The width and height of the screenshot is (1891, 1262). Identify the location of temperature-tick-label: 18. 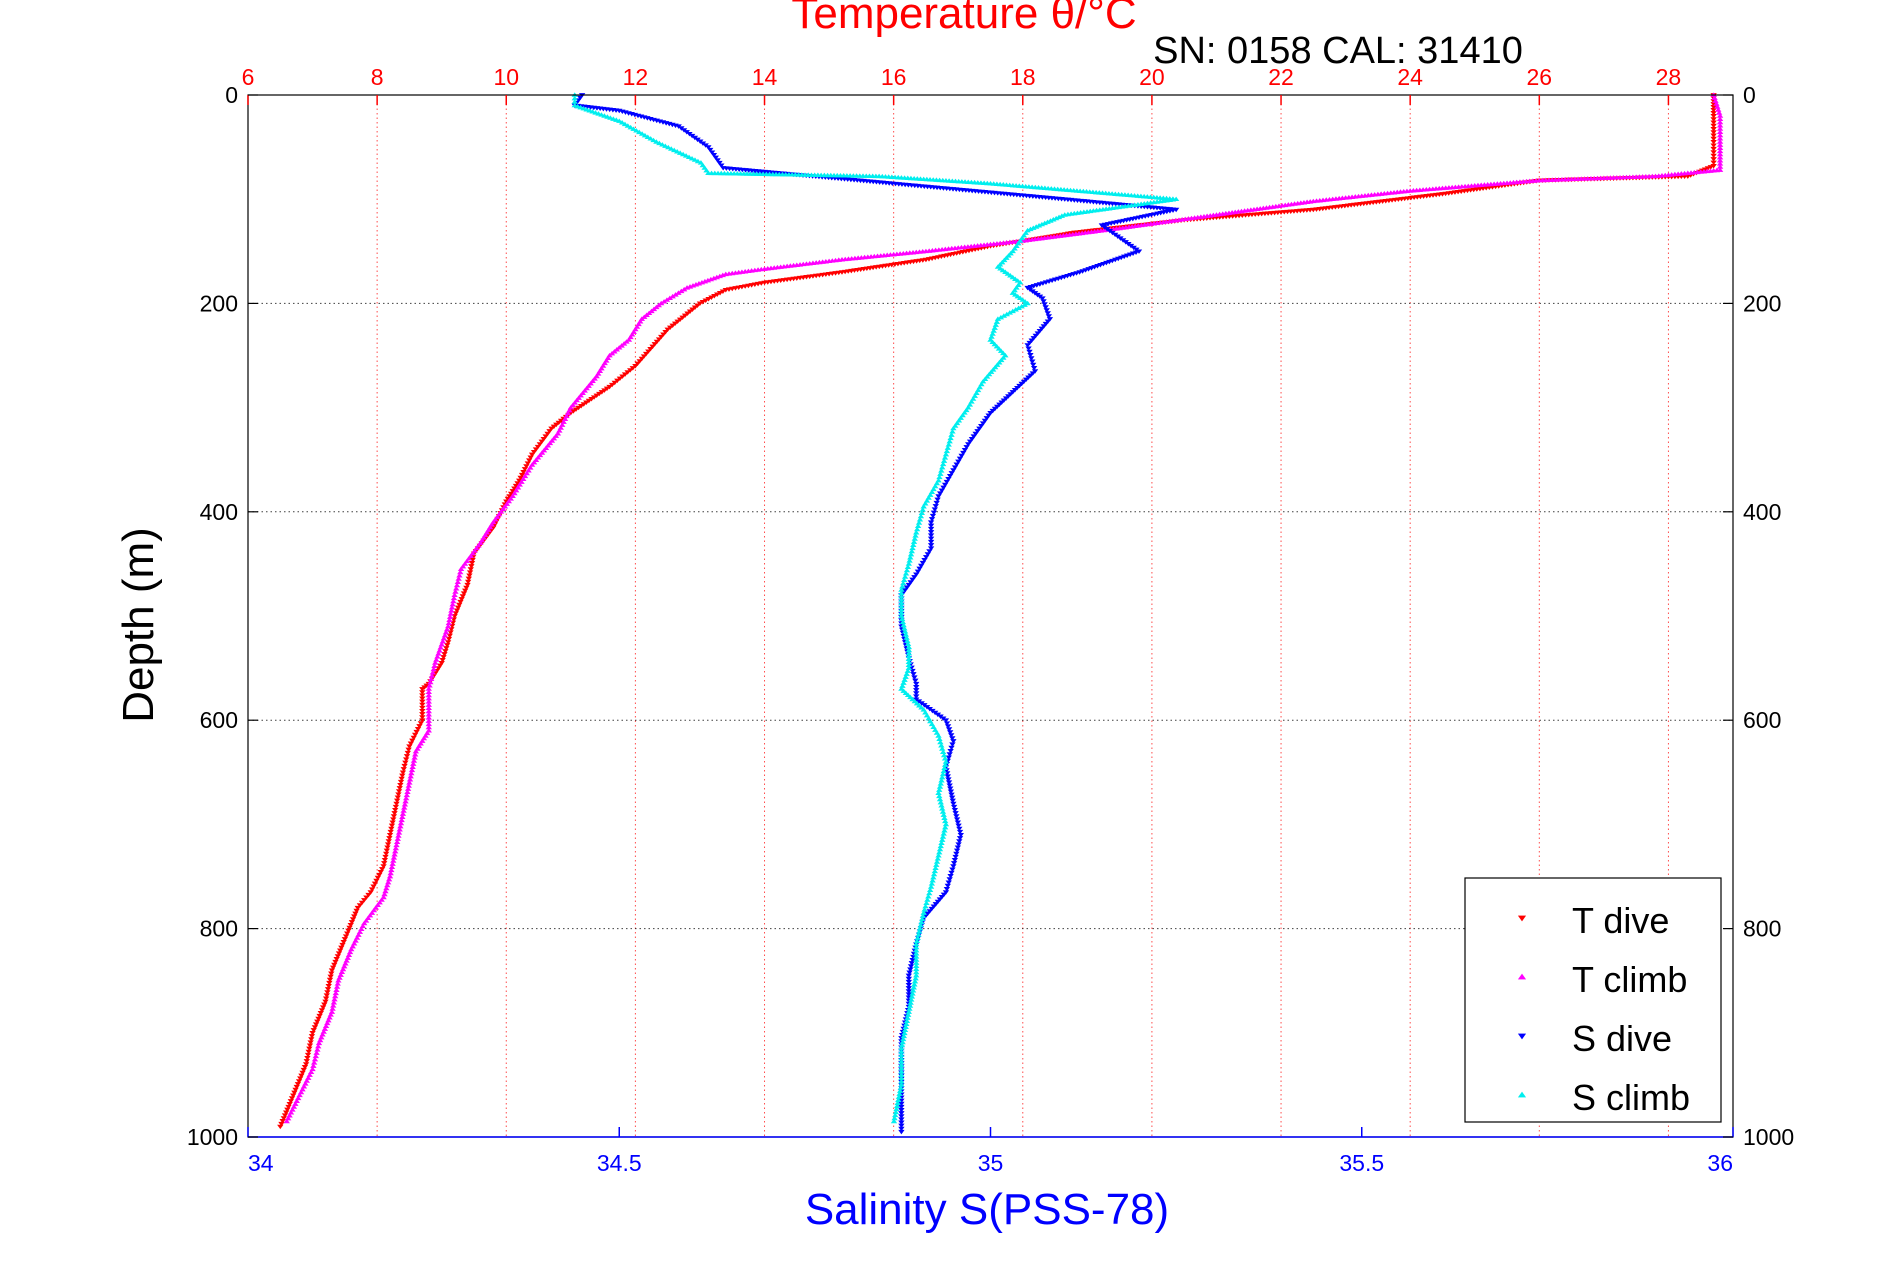
(1023, 77).